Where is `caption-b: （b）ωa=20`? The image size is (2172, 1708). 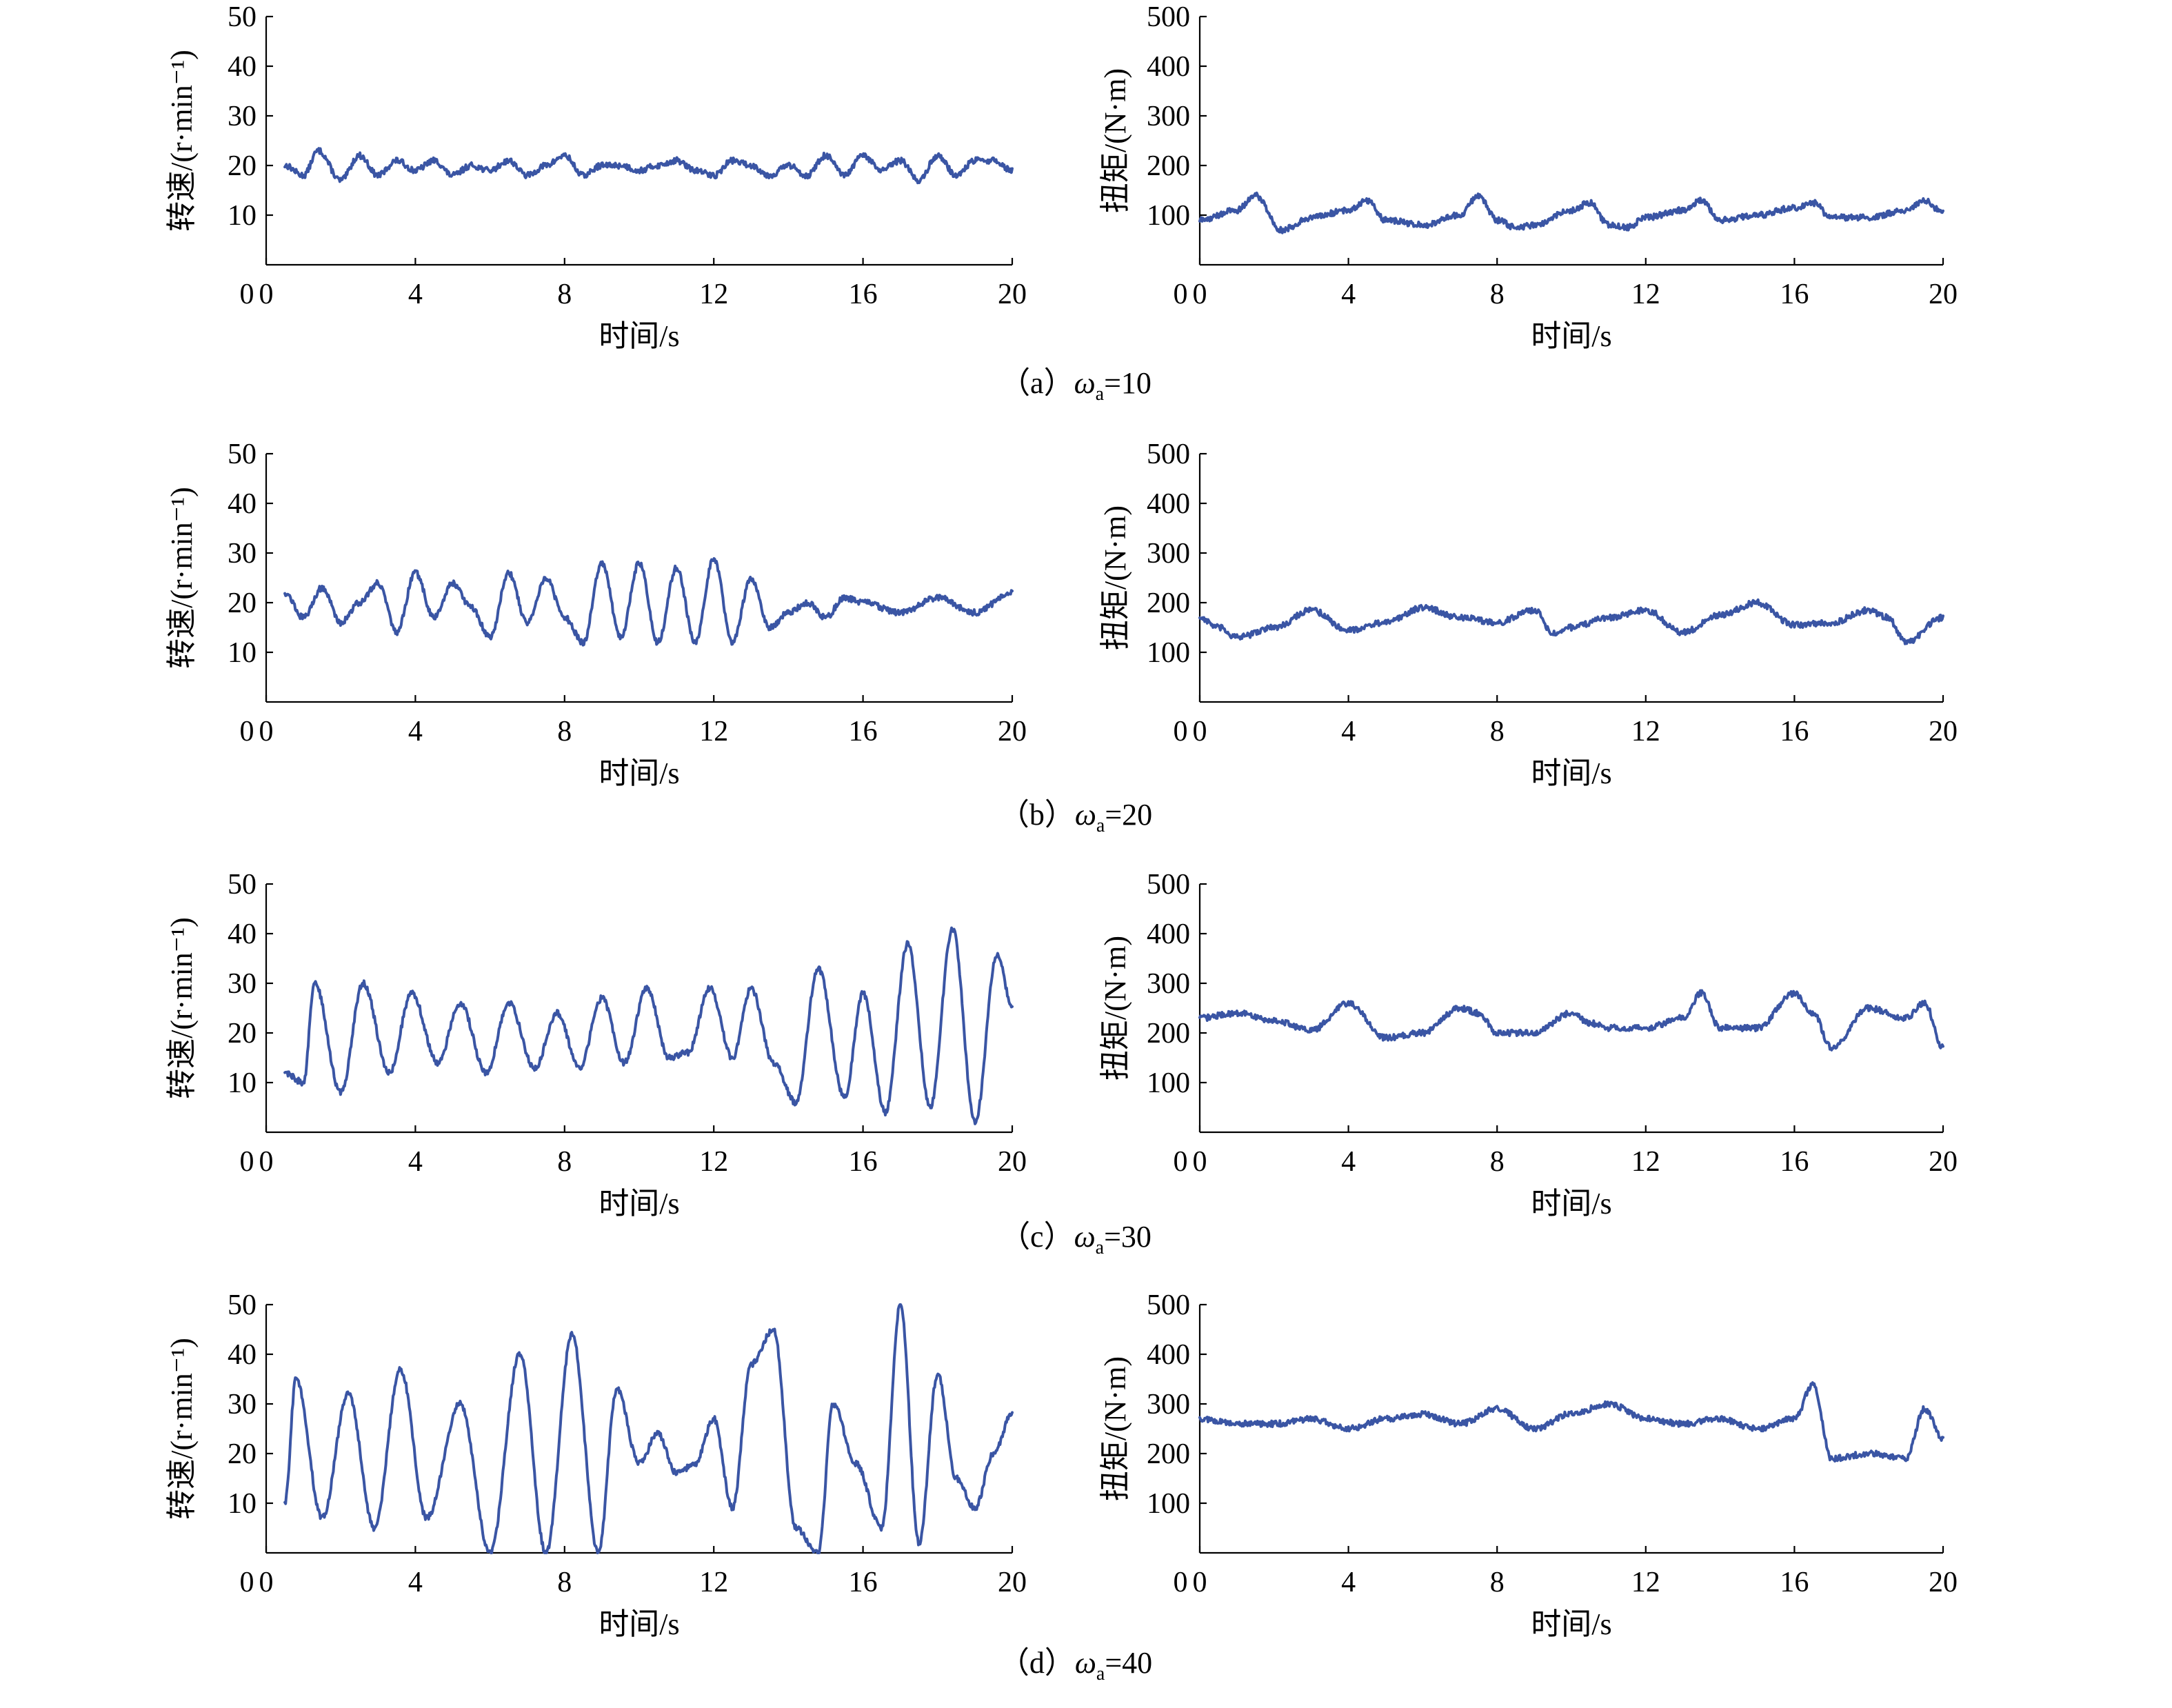
caption-b: （b）ωa=20 is located at coordinates (1075, 817).